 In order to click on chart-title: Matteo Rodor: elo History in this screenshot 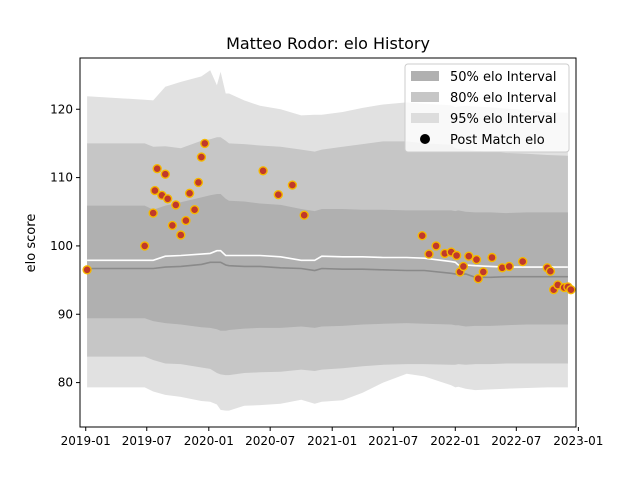, I will do `click(328, 43)`.